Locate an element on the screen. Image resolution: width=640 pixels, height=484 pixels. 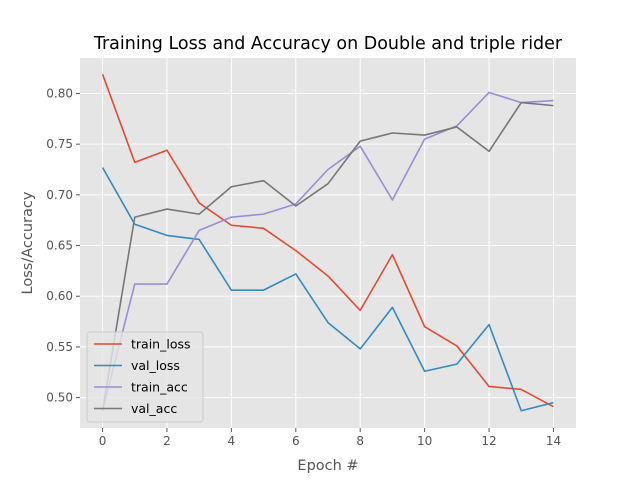
y-tick-label: 0.70 is located at coordinates (59, 195).